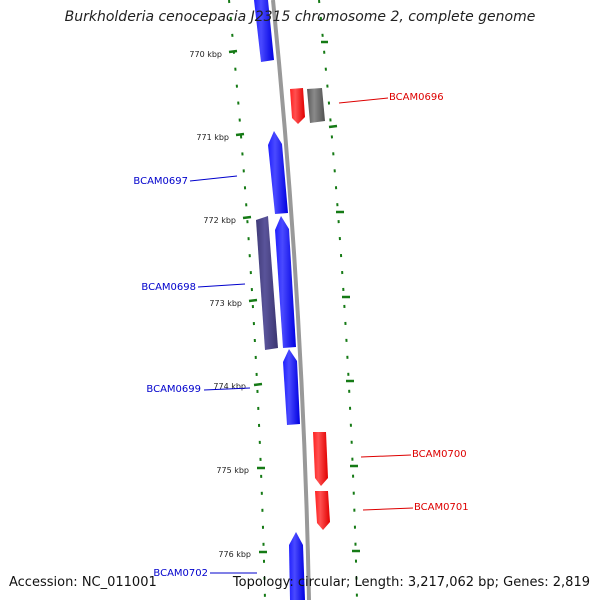 Image resolution: width=600 pixels, height=600 pixels. Describe the element at coordinates (160, 181) in the screenshot. I see `gene-label-BCAM0697: BCAM0697` at that location.